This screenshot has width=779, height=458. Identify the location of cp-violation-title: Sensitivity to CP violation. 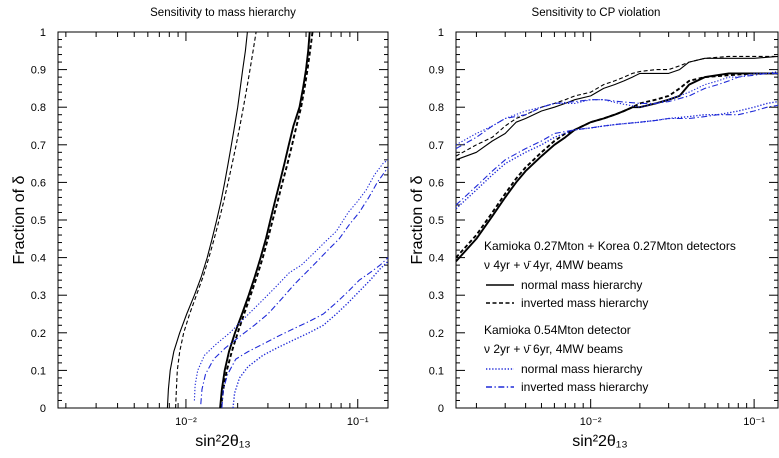
(596, 13).